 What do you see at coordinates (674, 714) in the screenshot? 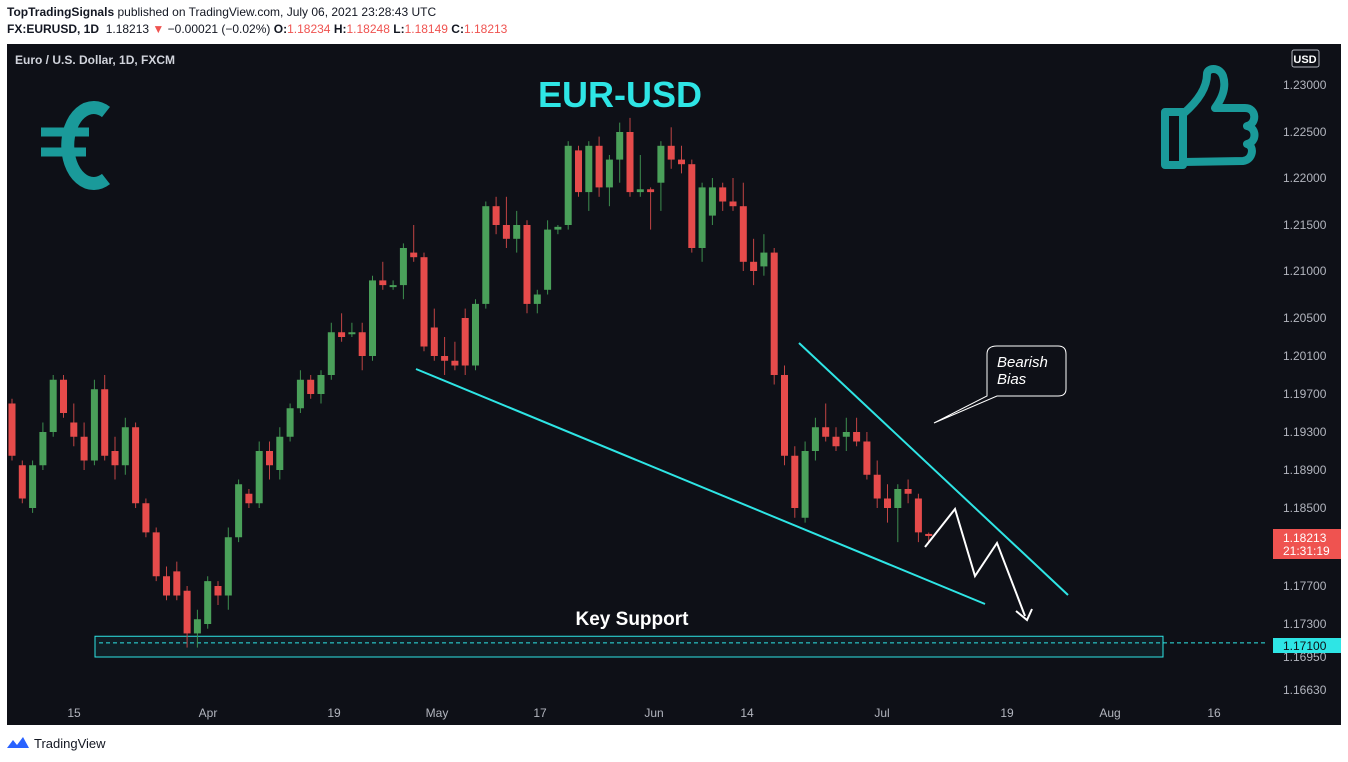
I see `time-axis` at bounding box center [674, 714].